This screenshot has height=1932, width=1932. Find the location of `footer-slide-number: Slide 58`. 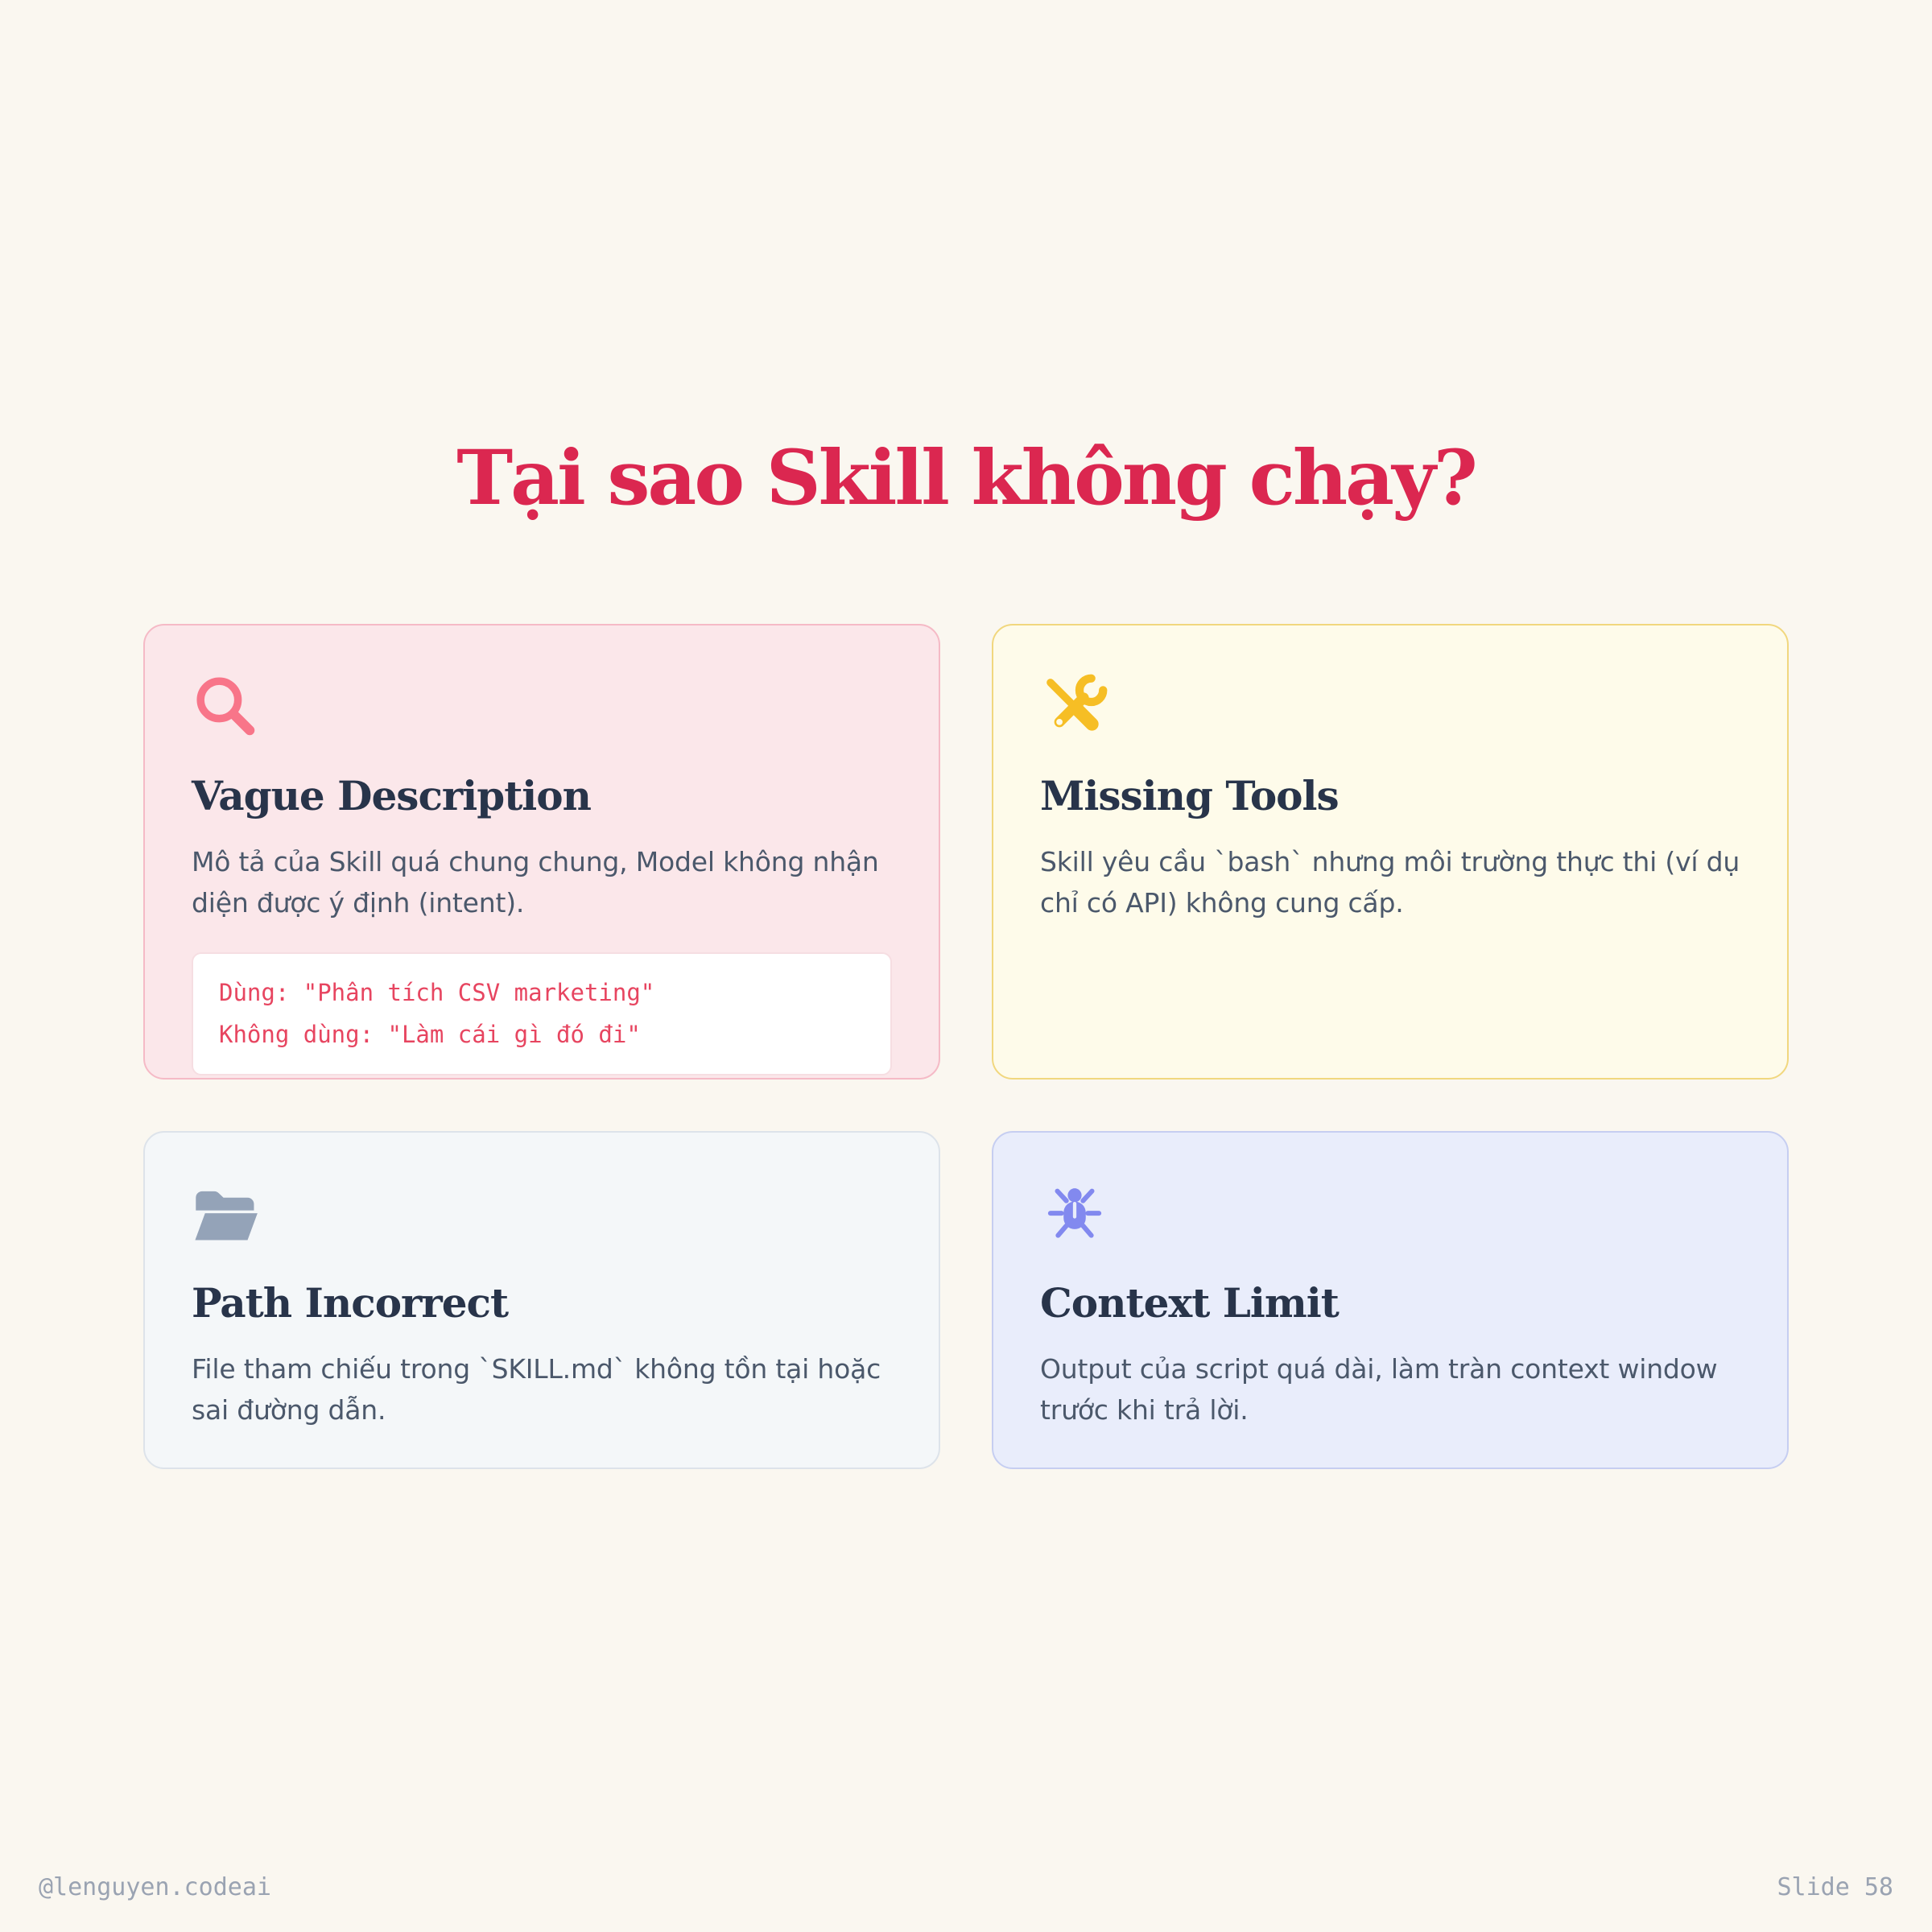

footer-slide-number: Slide 58 is located at coordinates (1835, 1887).